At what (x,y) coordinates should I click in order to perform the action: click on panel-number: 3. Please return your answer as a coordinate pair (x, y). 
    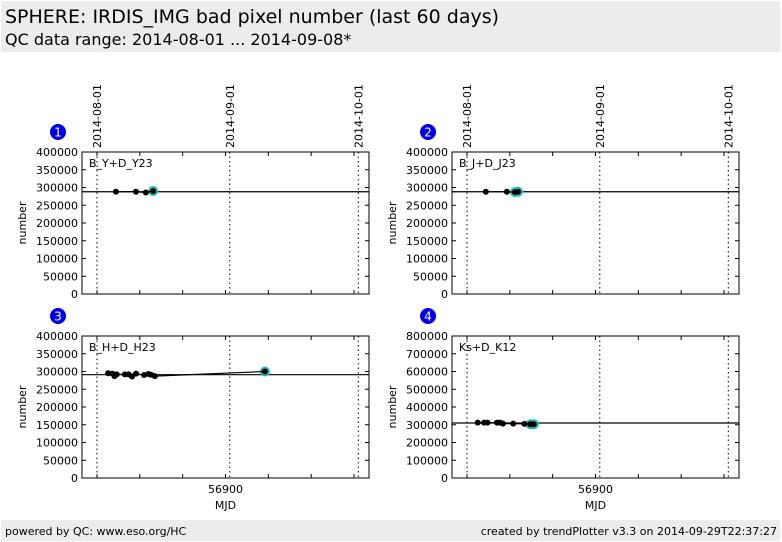
    Looking at the image, I should click on (58, 317).